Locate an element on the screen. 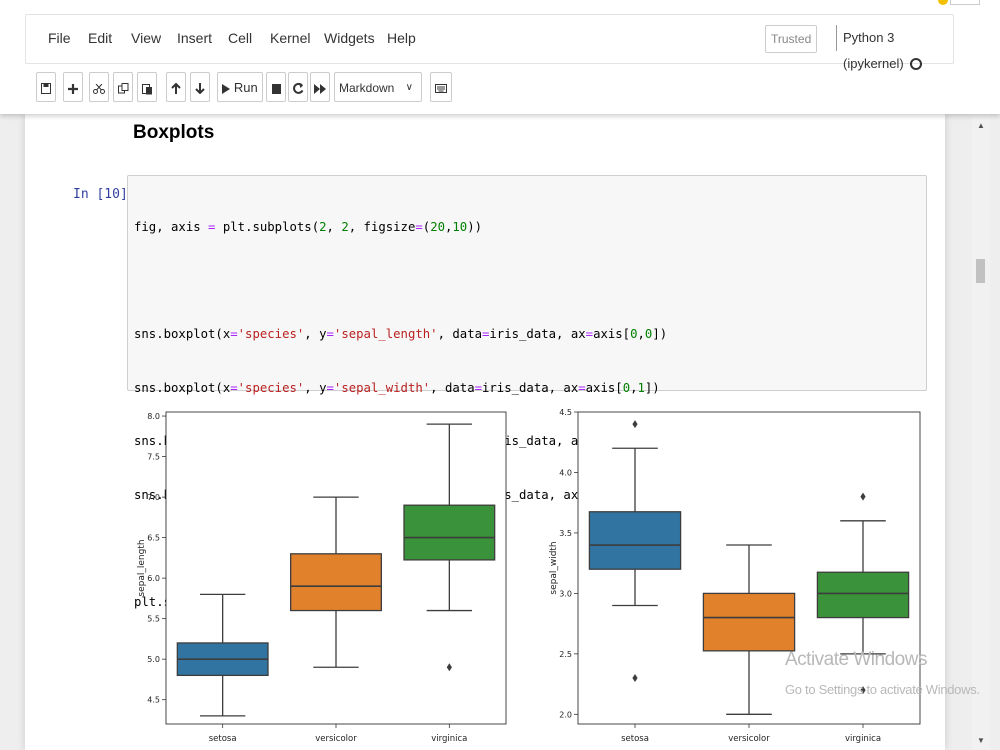 This screenshot has width=1000, height=750. kernel-status: Python 3 (ipykernel) is located at coordinates (894, 48).